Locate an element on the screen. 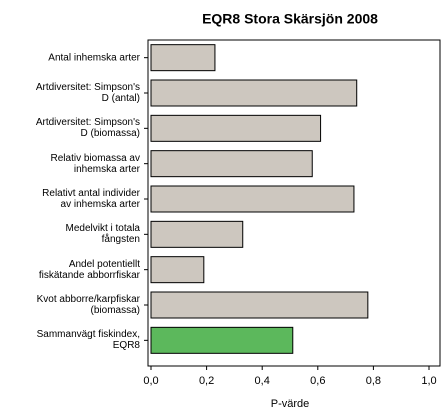 This screenshot has width=441, height=411. y-tick-label: Medelvikt i totala fångsten is located at coordinates (102, 234).